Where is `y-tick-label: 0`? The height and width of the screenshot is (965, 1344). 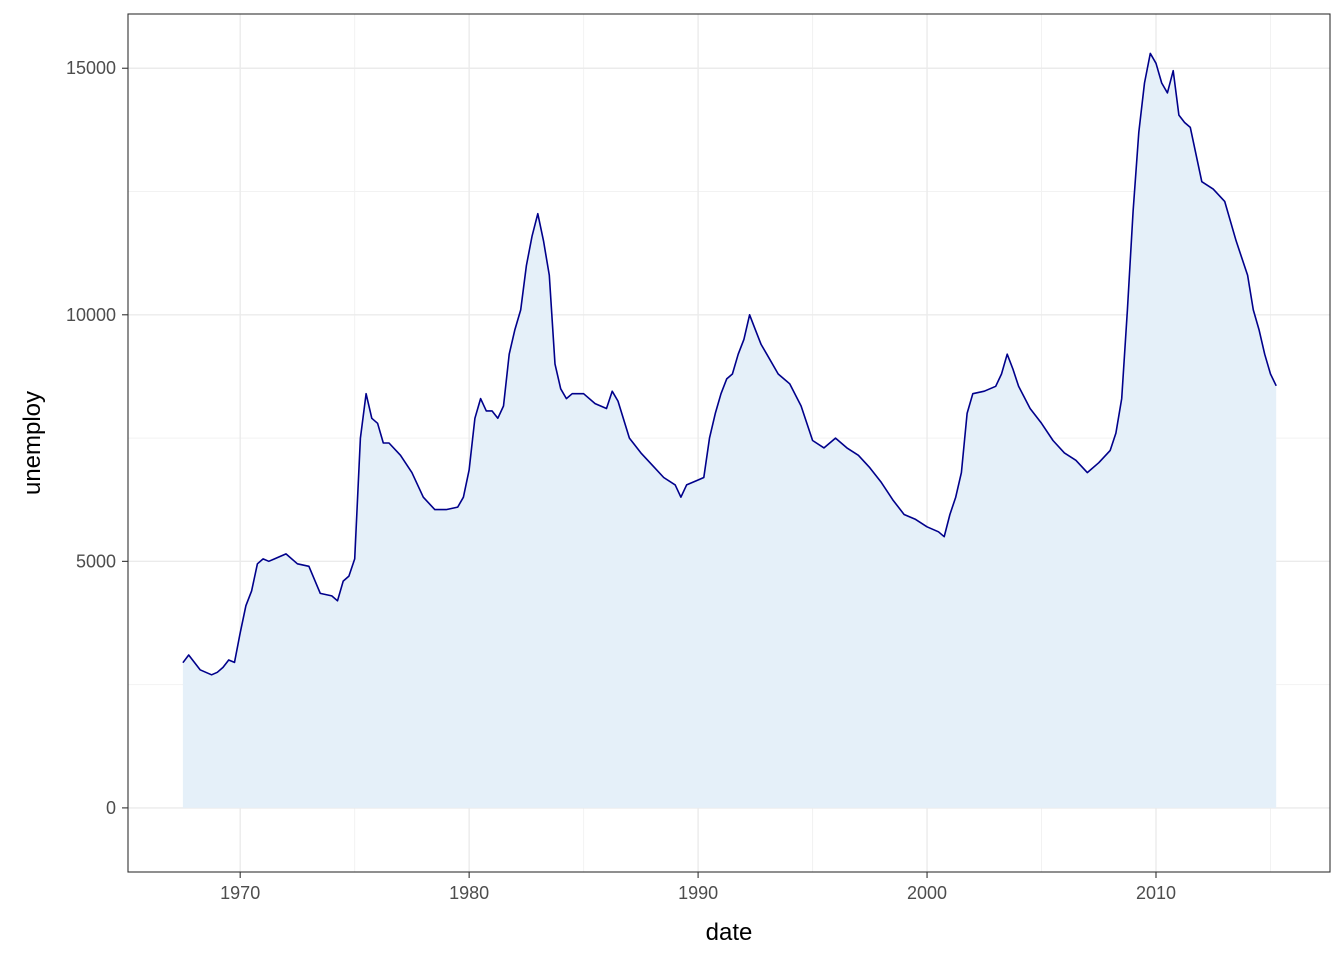
y-tick-label: 0 is located at coordinates (111, 808).